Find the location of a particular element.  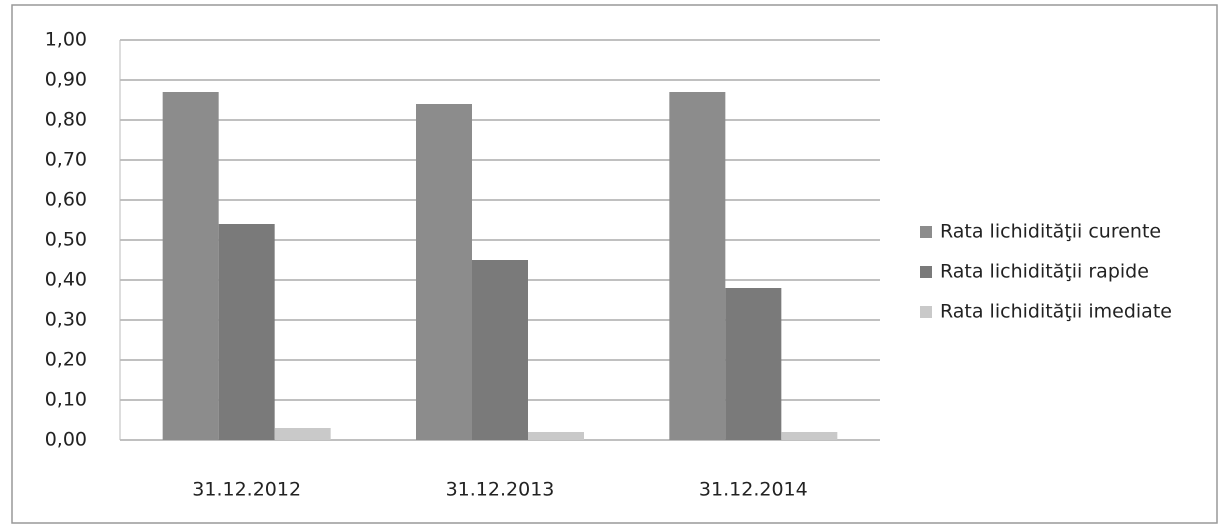

x-tick-label: 31.12.2014 is located at coordinates (753, 490).